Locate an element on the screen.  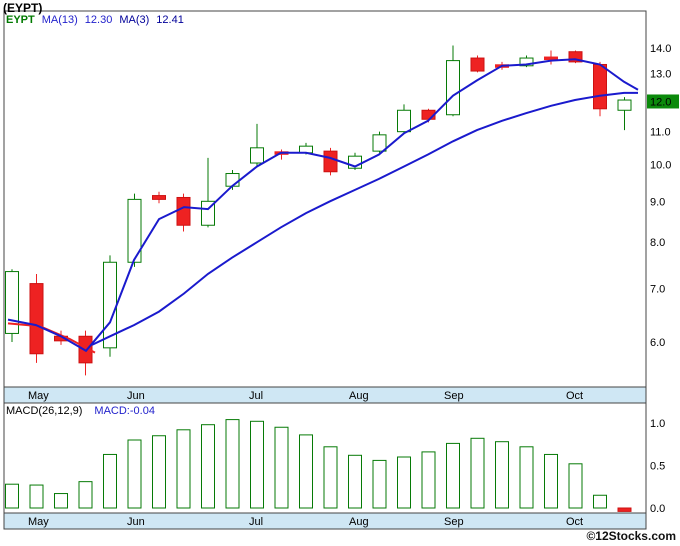
macd-legend: MACD(26,12,9) MACD:-0.04 is located at coordinates (80, 411).